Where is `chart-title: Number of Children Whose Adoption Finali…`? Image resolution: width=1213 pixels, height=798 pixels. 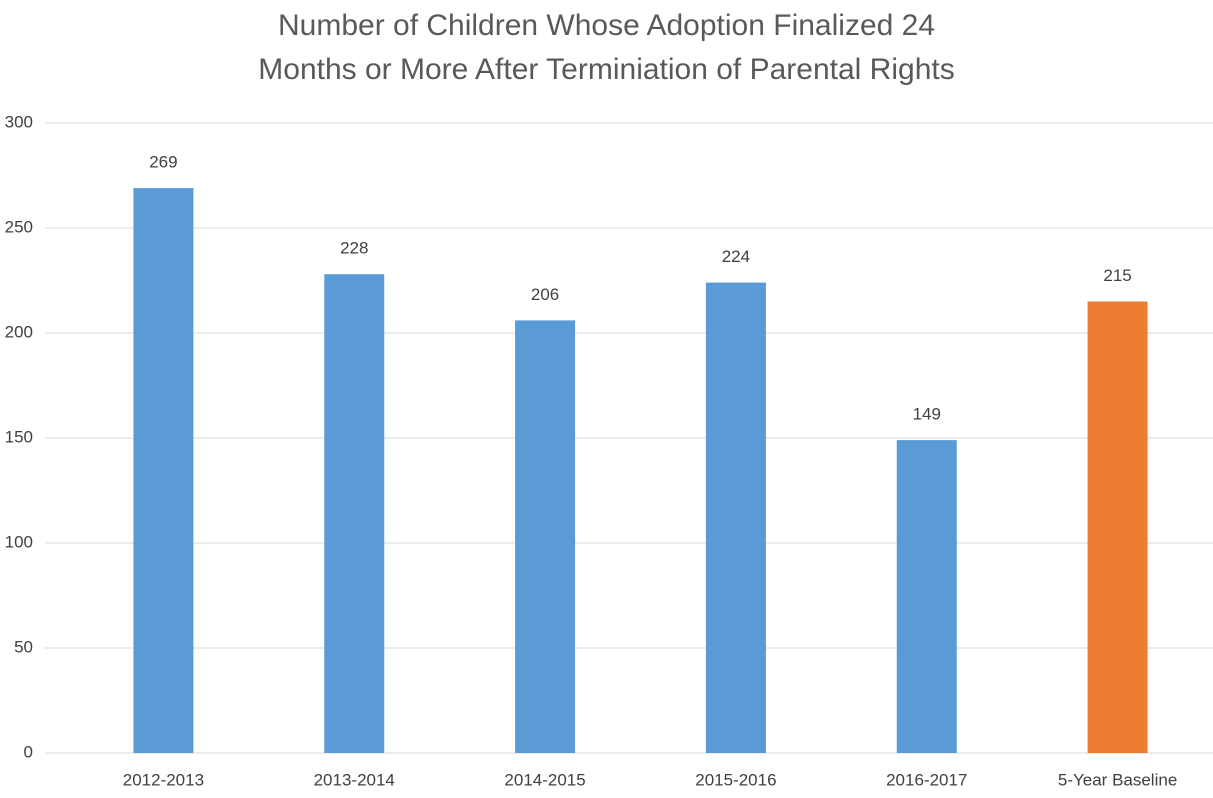
chart-title: Number of Children Whose Adoption Finali… is located at coordinates (606, 47).